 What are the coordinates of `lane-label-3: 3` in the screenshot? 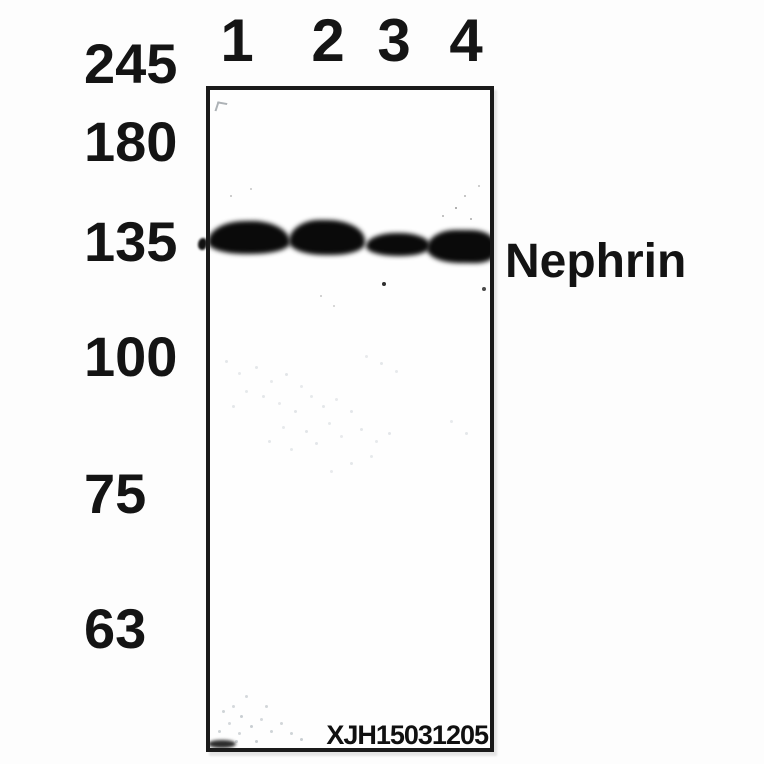 It's located at (394, 40).